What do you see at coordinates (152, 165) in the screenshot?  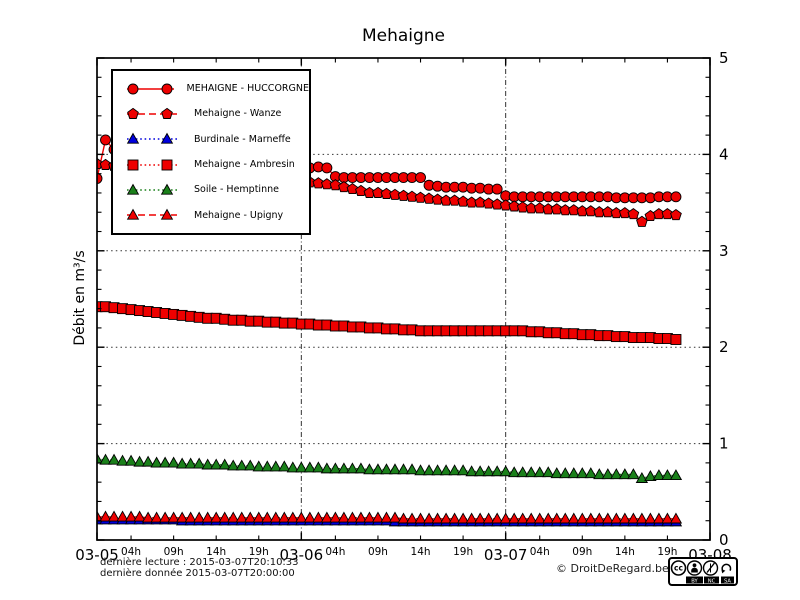 I see `legend-marker-square-icon` at bounding box center [152, 165].